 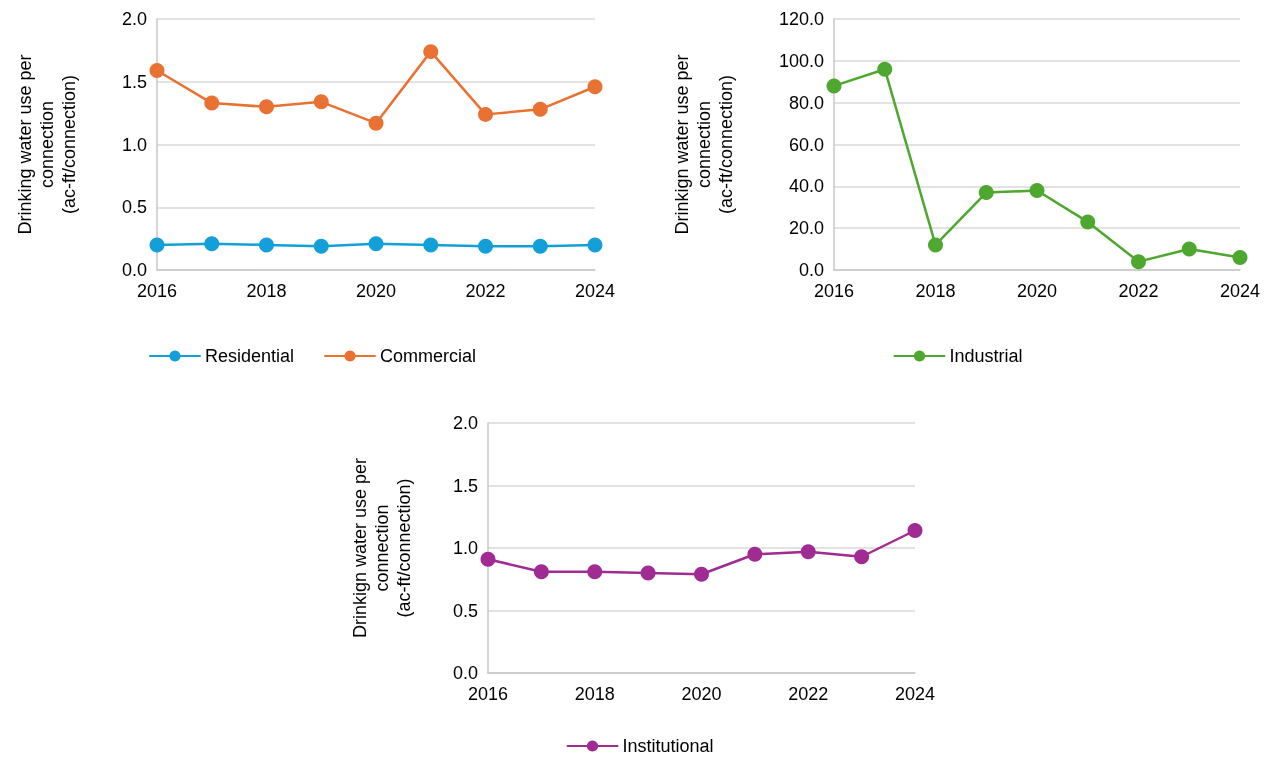 What do you see at coordinates (801, 60) in the screenshot?
I see `y-tick-label: 100.0` at bounding box center [801, 60].